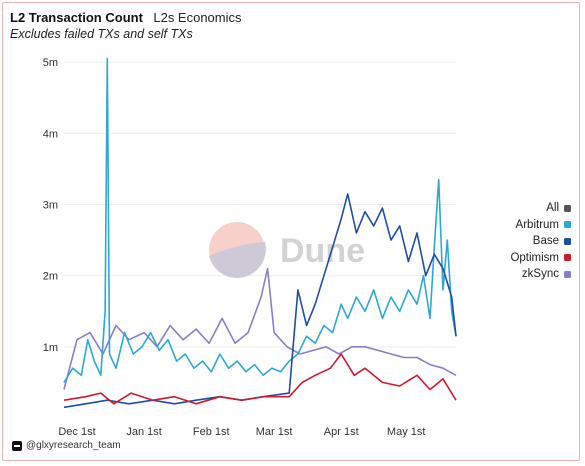  What do you see at coordinates (50, 63) in the screenshot?
I see `y-tick-label: 5m` at bounding box center [50, 63].